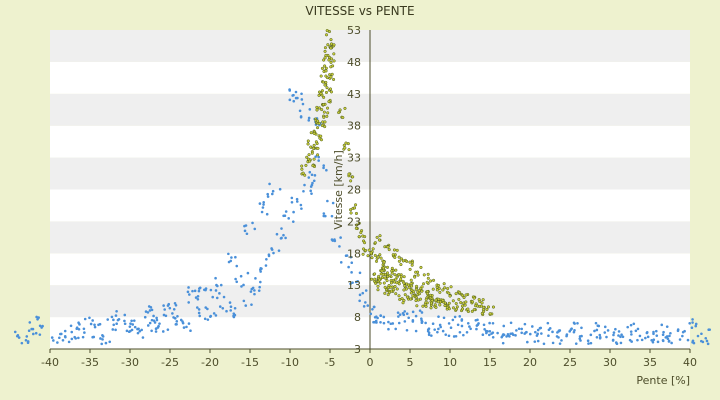  What do you see at coordinates (663, 380) in the screenshot?
I see `x-axis-label: Pente [%]` at bounding box center [663, 380].